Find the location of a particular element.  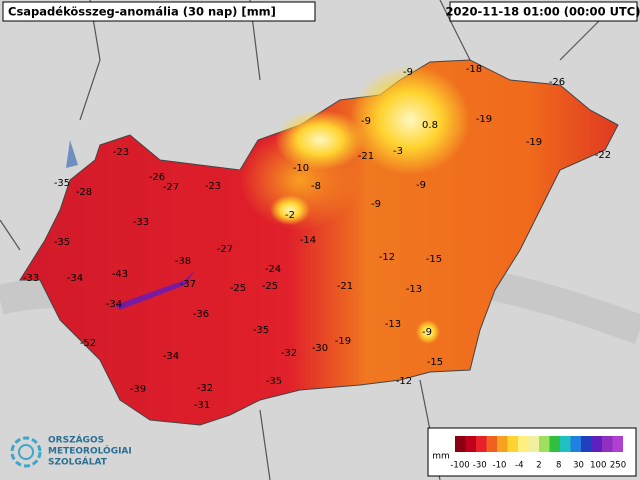

balaton is located at coordinates (155, 290).